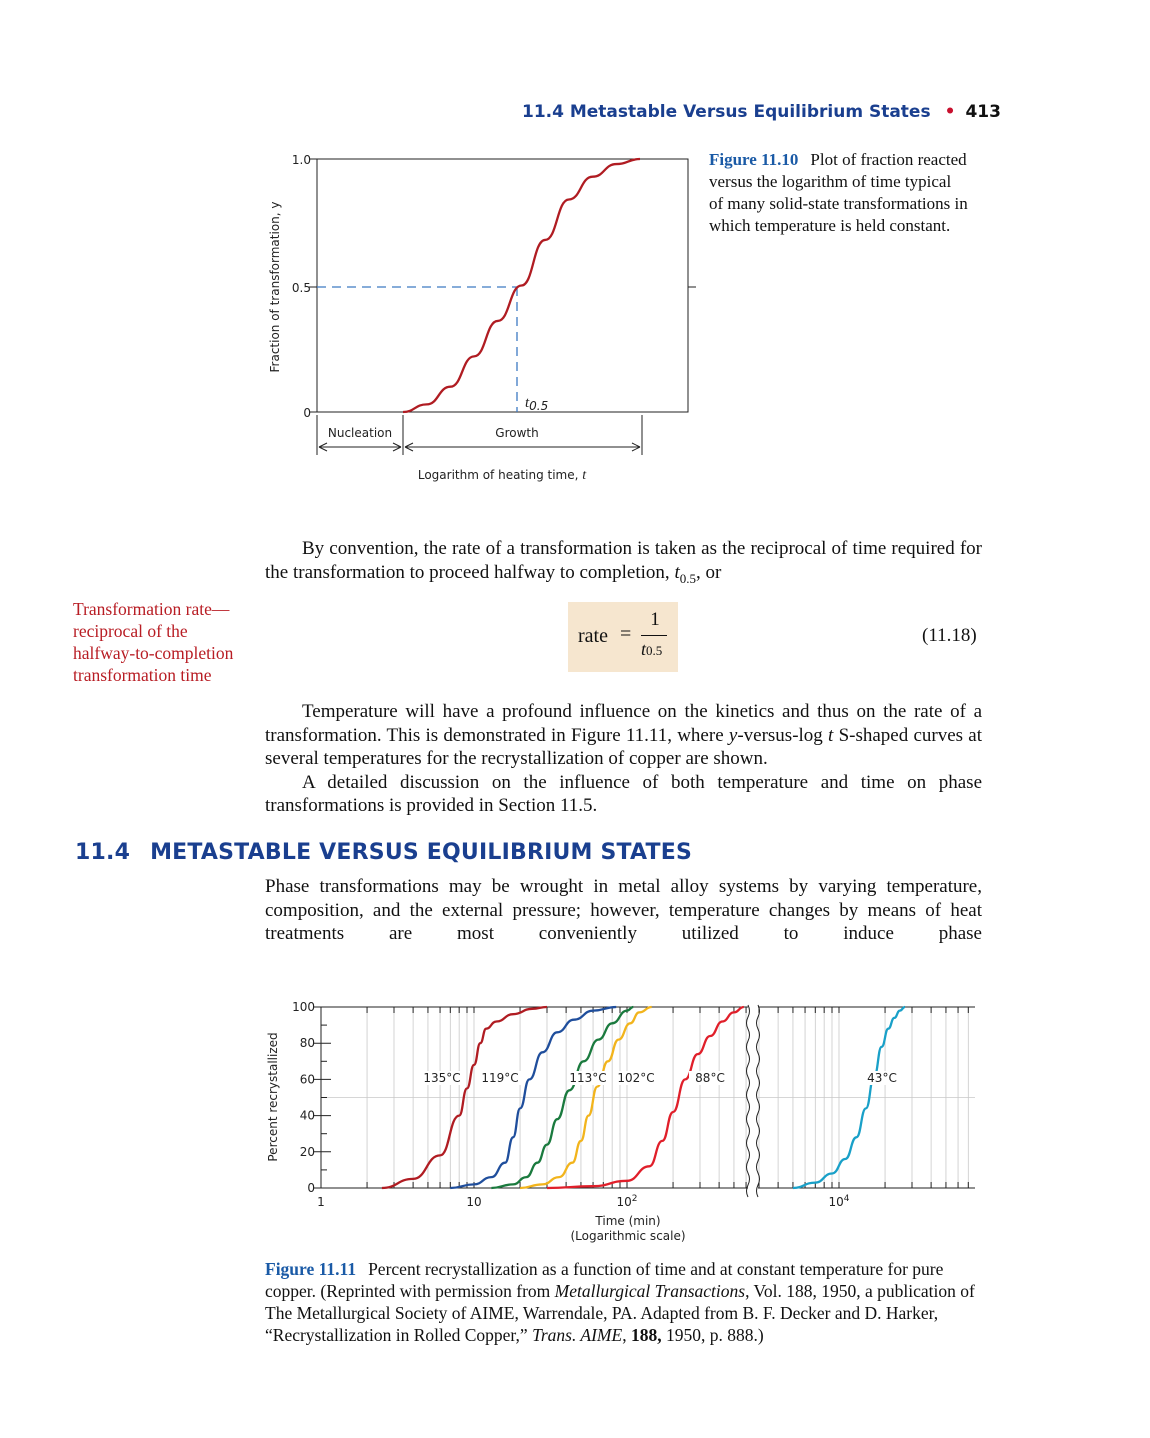  Describe the element at coordinates (301, 288) in the screenshot. I see `y-tick-label: 0.5` at that location.